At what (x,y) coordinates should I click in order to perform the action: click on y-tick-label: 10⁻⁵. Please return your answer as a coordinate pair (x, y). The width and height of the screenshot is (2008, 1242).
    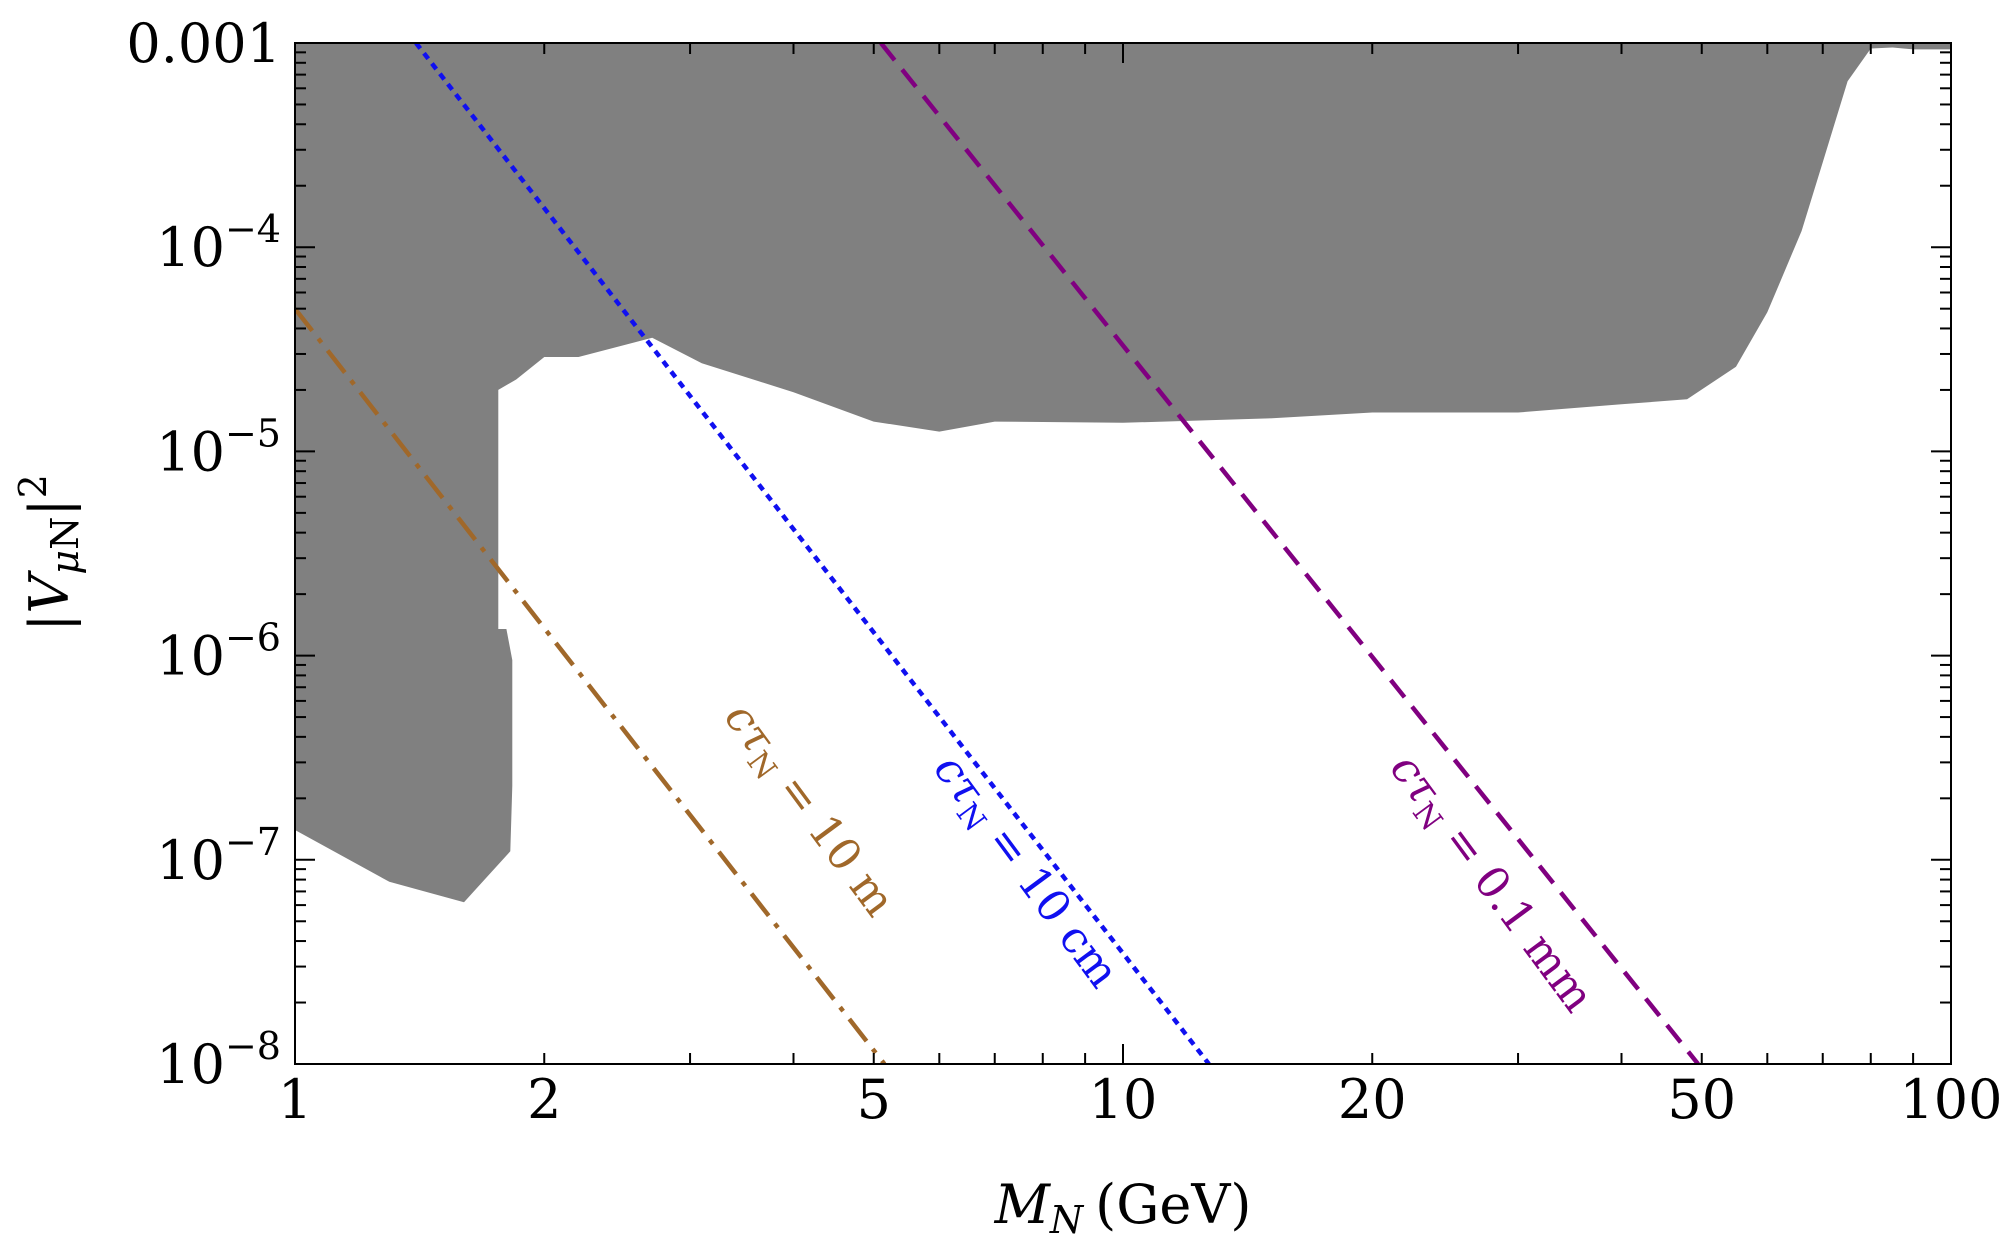
    Looking at the image, I should click on (218, 447).